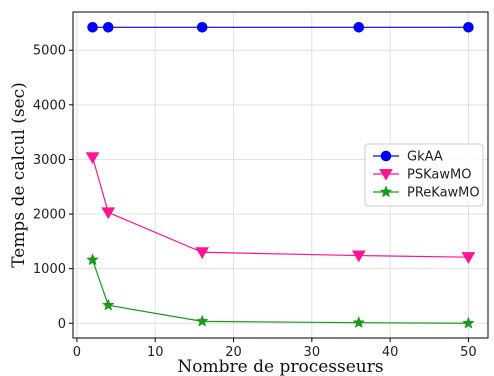 The width and height of the screenshot is (494, 376). What do you see at coordinates (468, 352) in the screenshot?
I see `x-tick-label: 50` at bounding box center [468, 352].